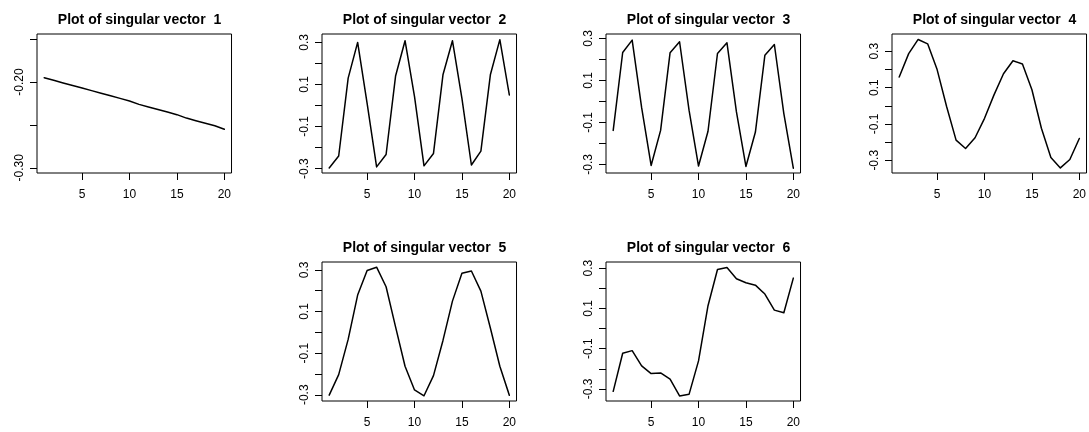  What do you see at coordinates (708, 247) in the screenshot?
I see `chart-title: Plot of singular vector 6` at bounding box center [708, 247].